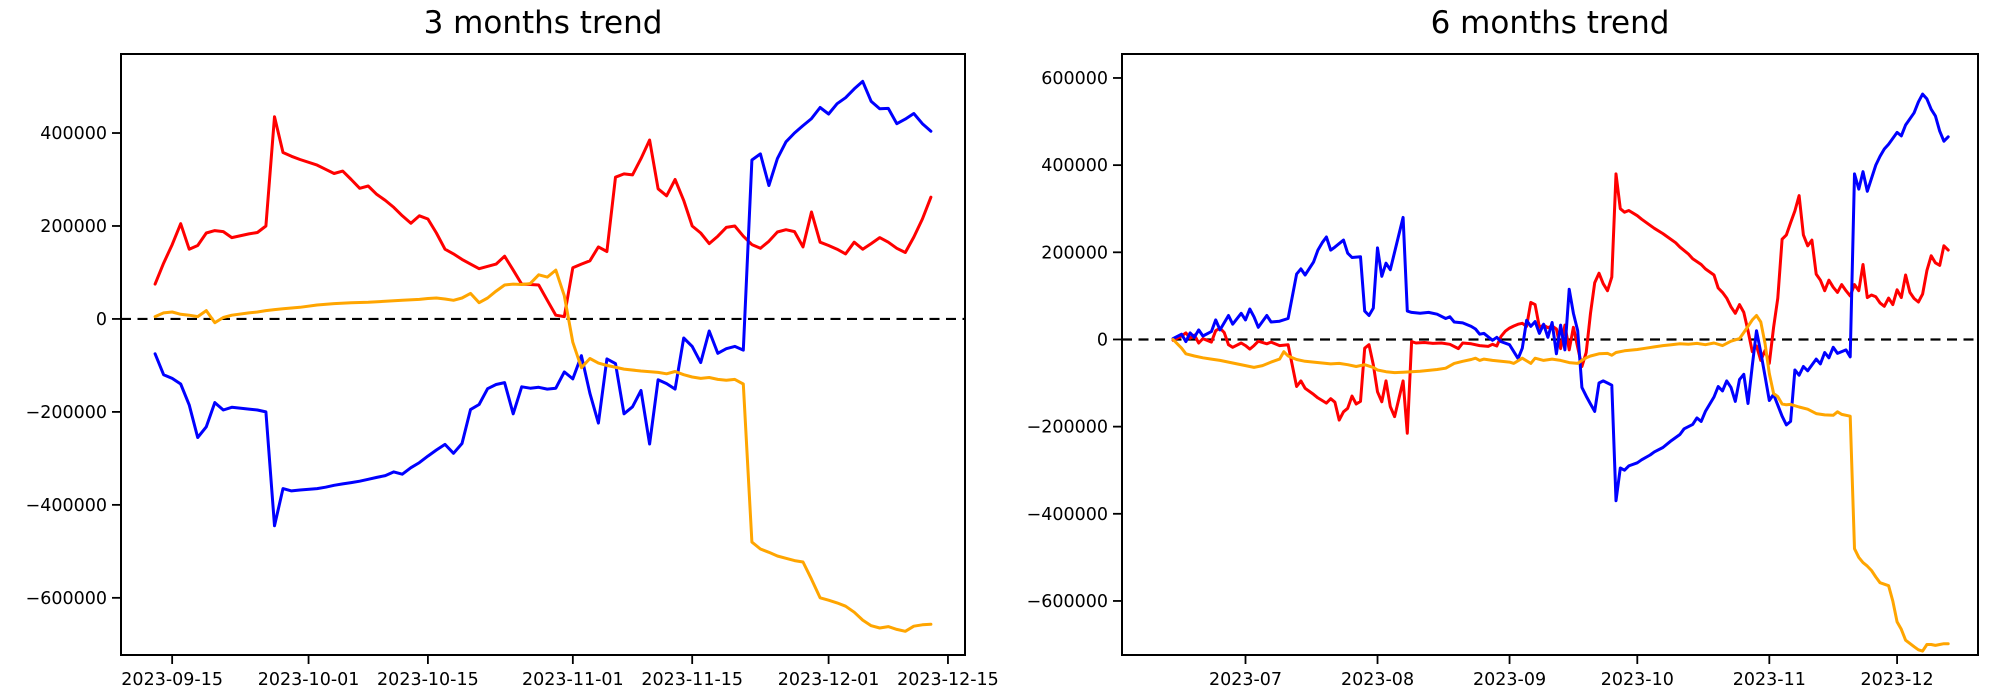 The image size is (2000, 700). Describe the element at coordinates (1074, 79) in the screenshot. I see `y-axis-tick-label: 600000` at that location.